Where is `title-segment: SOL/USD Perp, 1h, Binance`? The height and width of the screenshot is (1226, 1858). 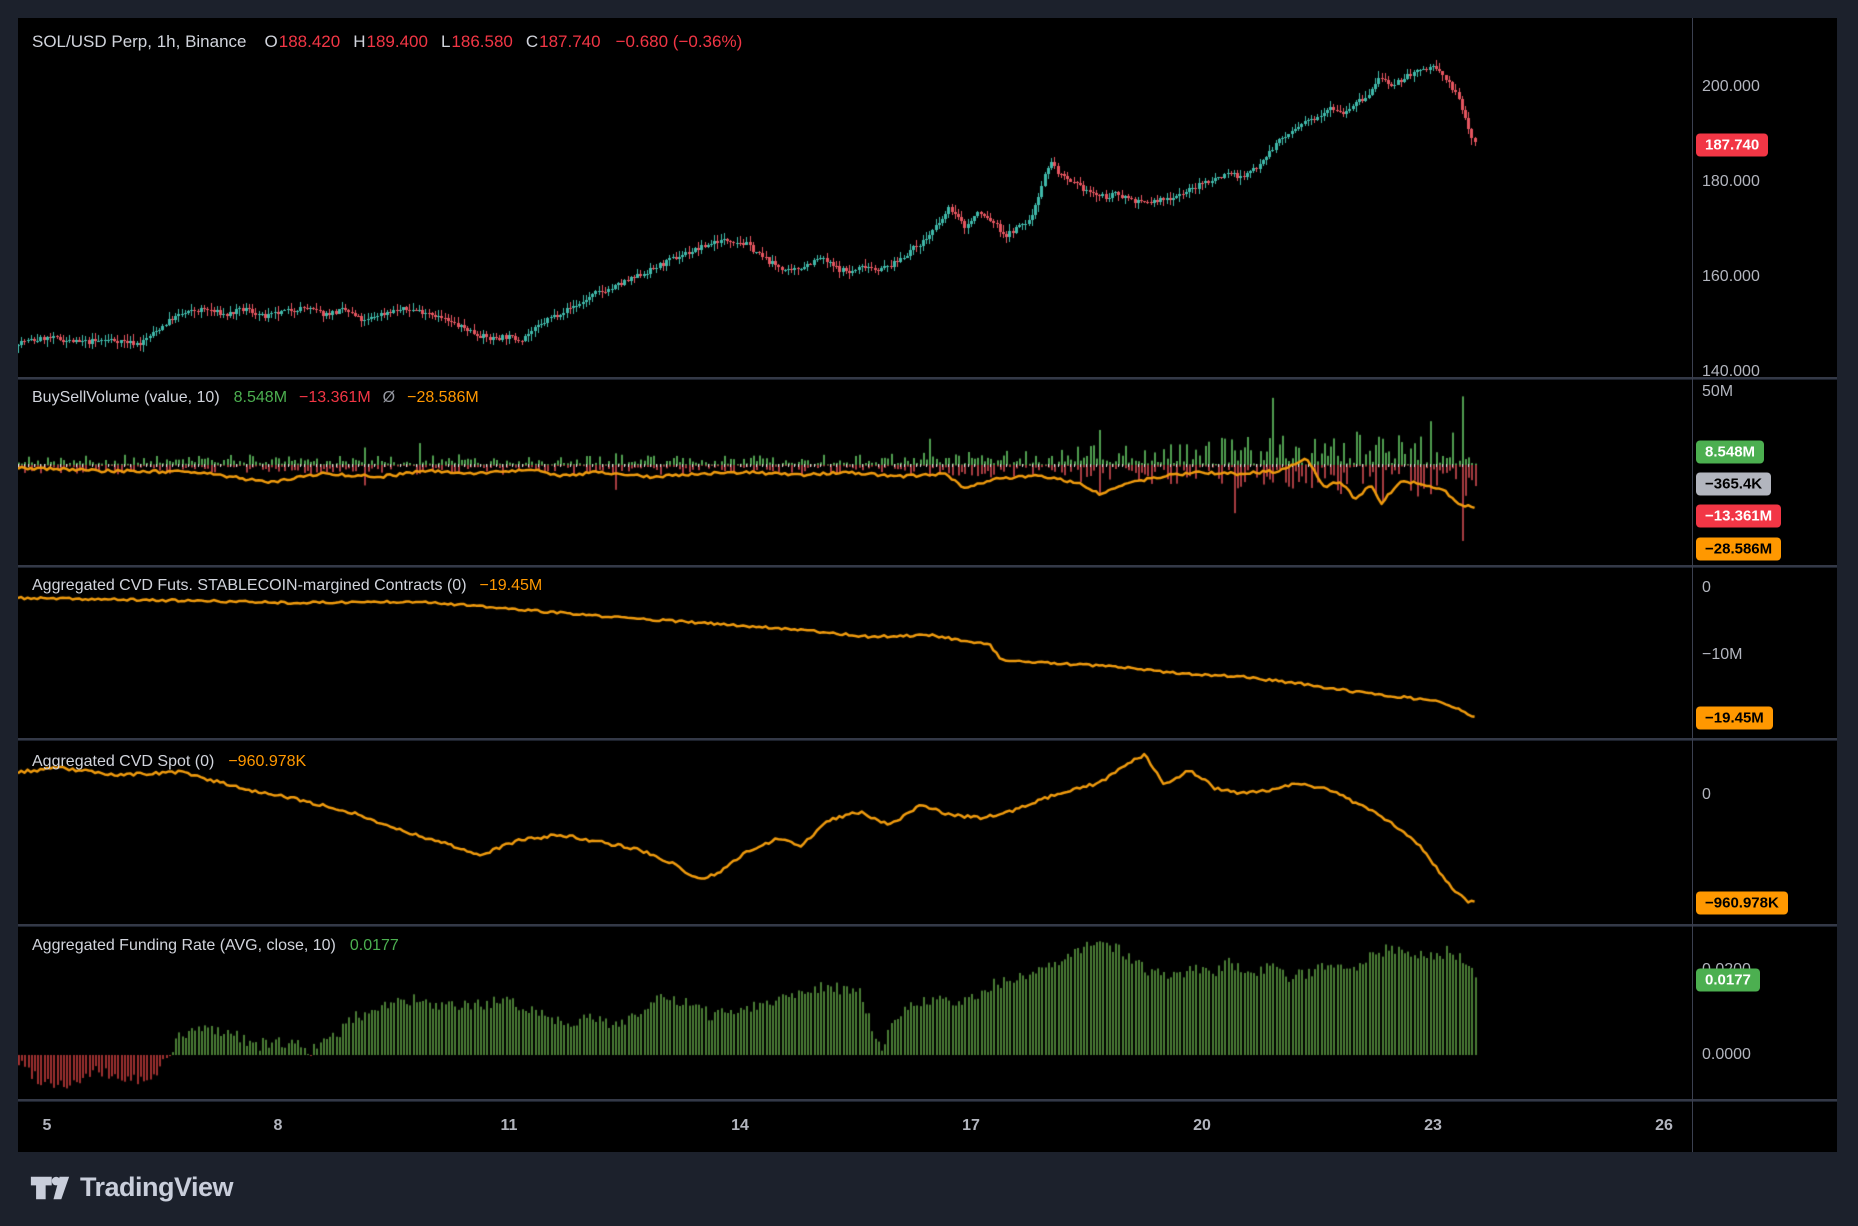 title-segment: SOL/USD Perp, 1h, Binance is located at coordinates (139, 41).